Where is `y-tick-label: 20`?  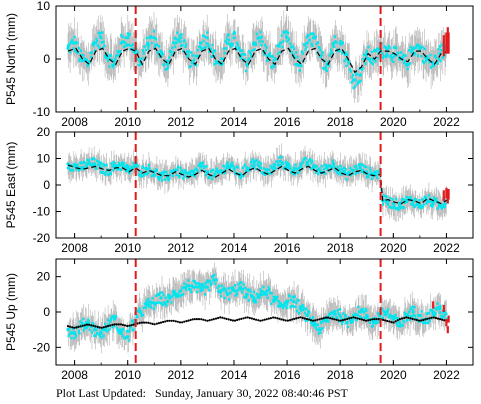 y-tick-label: 20 is located at coordinates (44, 277).